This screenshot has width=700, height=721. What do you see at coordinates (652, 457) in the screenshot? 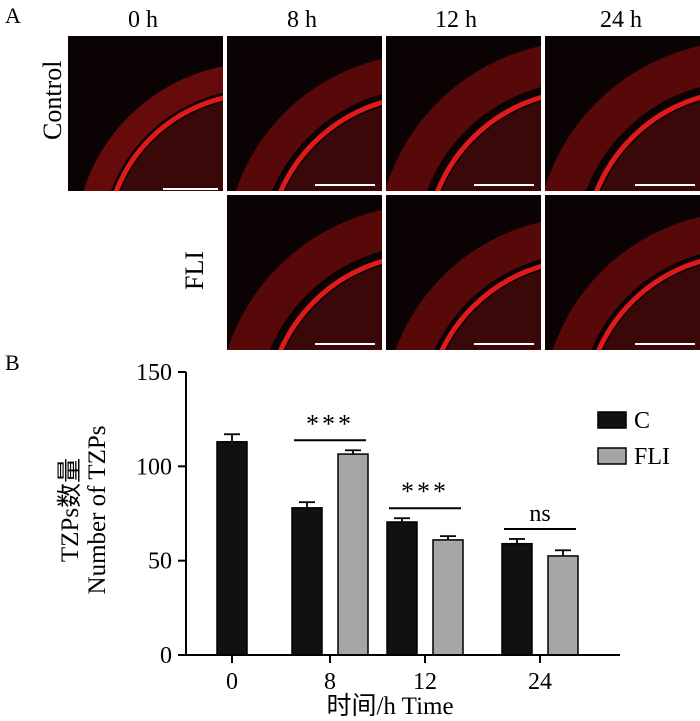
I see `legend-label-fli: FLI` at bounding box center [652, 457].